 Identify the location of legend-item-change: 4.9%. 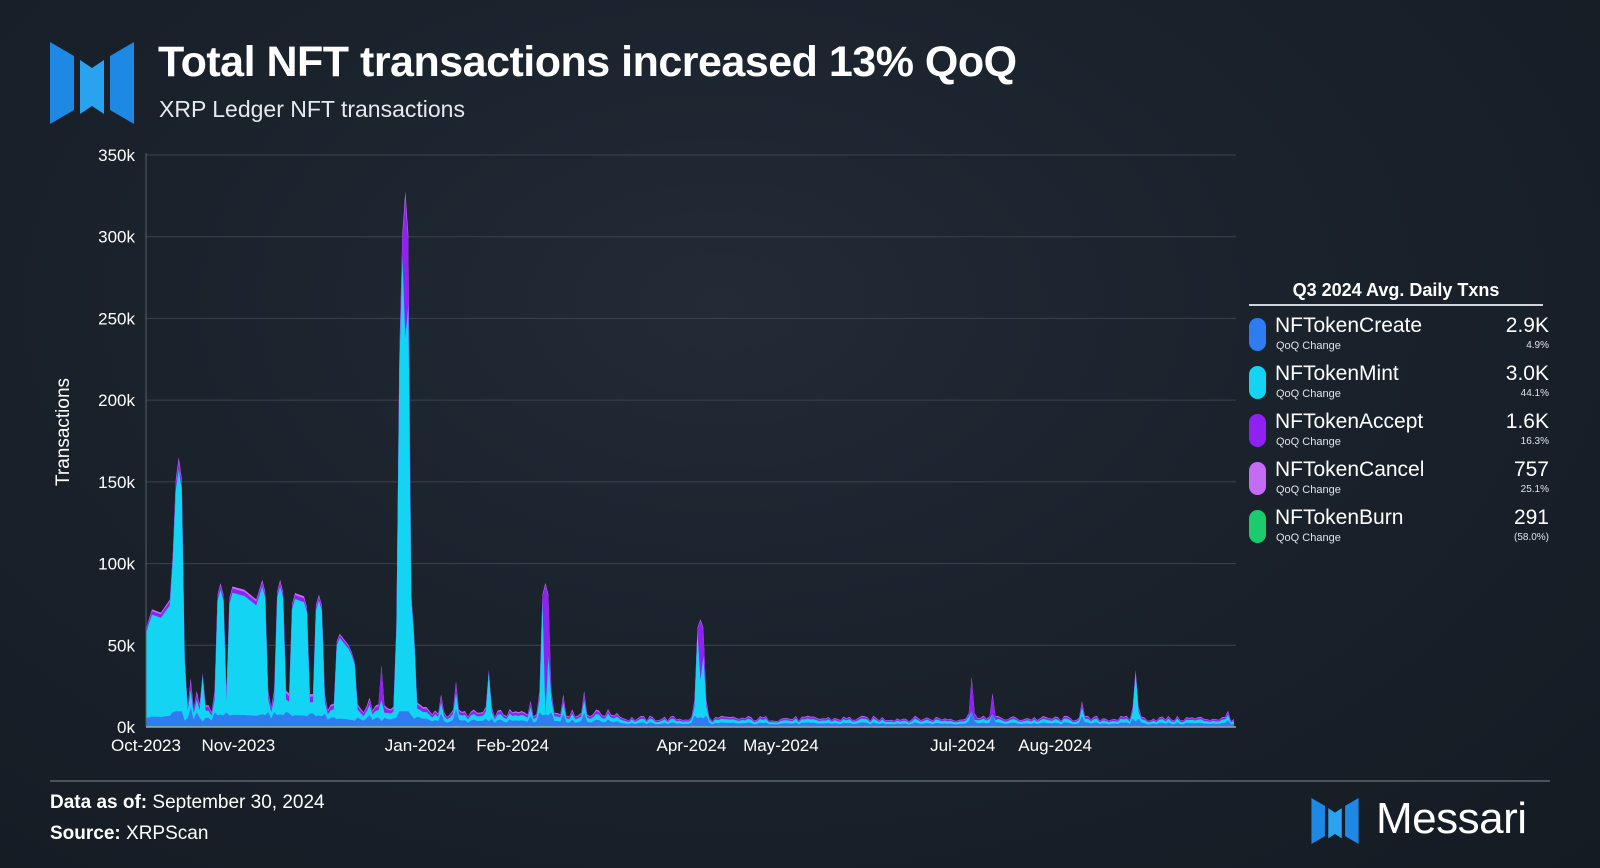
(1537, 345).